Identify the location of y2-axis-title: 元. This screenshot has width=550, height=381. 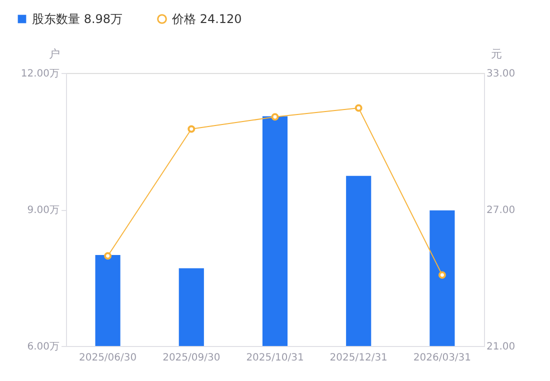
(496, 54).